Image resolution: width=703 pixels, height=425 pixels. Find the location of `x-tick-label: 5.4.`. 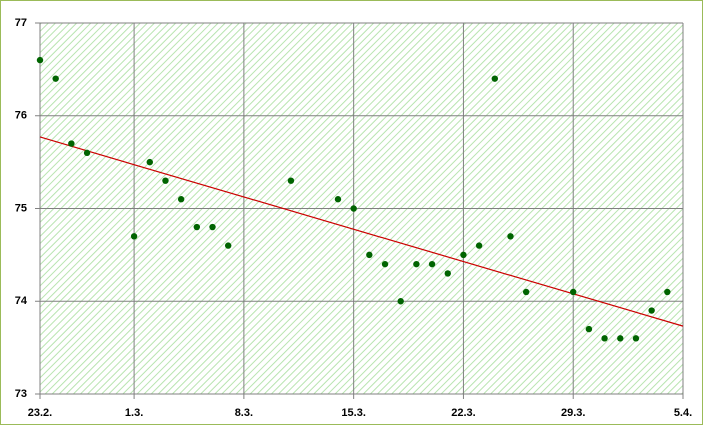

x-tick-label: 5.4. is located at coordinates (683, 413).